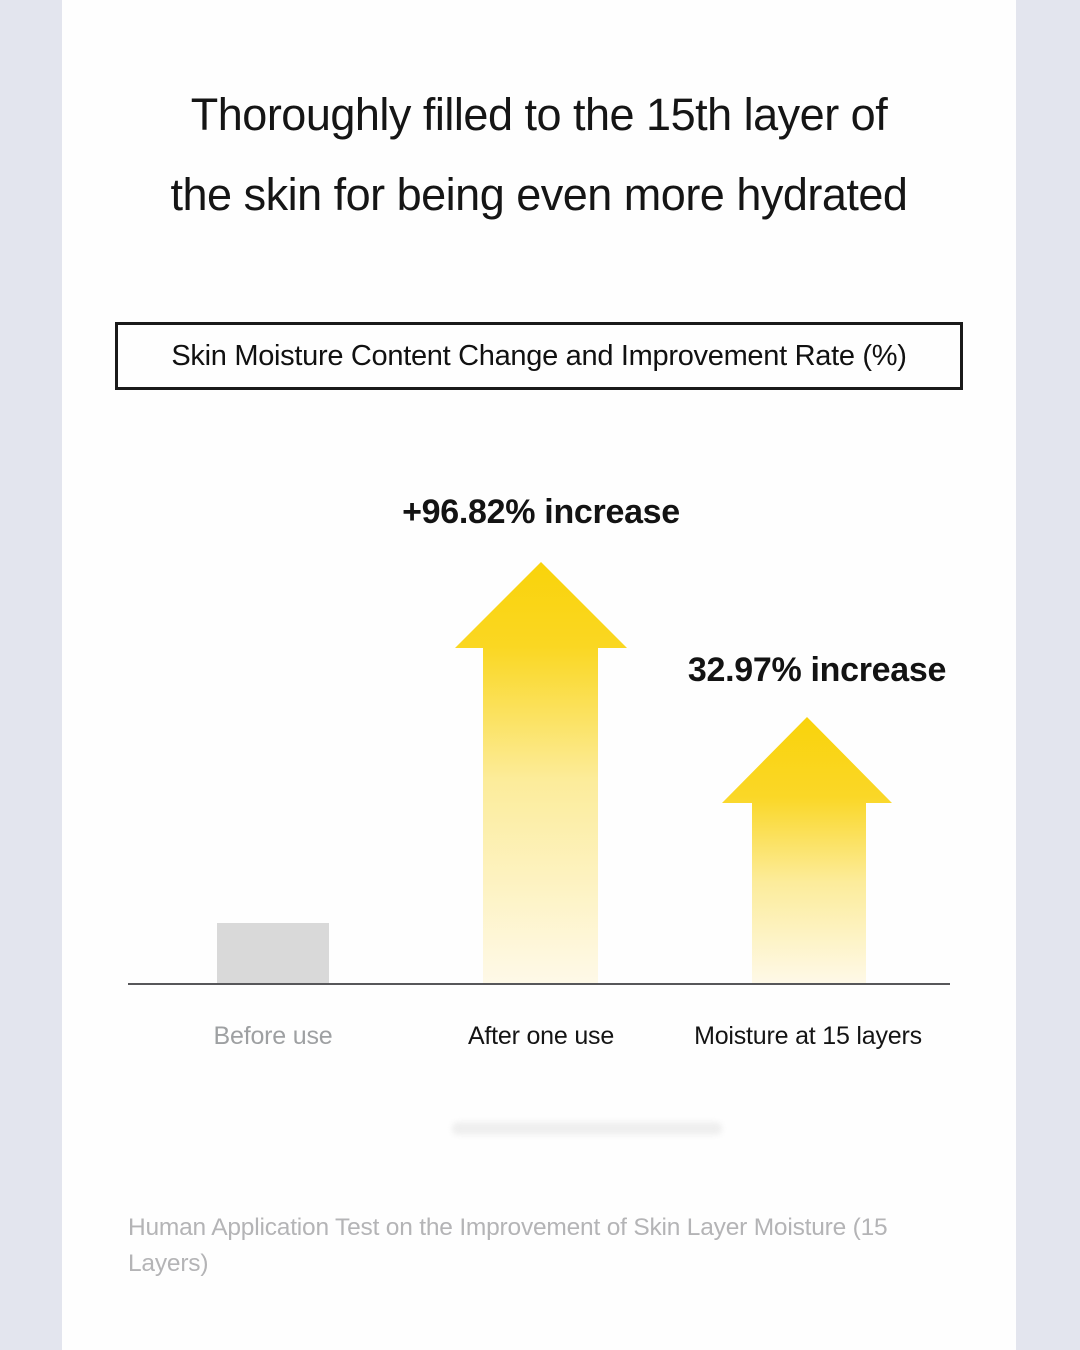  Describe the element at coordinates (541, 512) in the screenshot. I see `annotation-after-one-use: +96.82% increase` at that location.